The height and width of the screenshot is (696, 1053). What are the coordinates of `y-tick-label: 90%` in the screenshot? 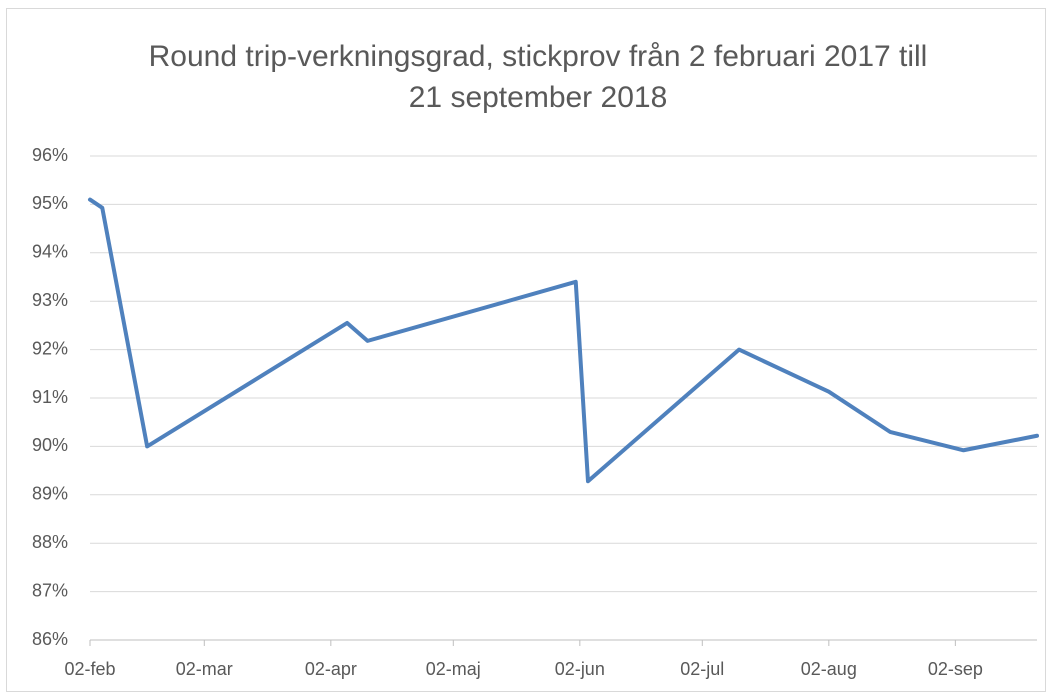 It's located at (50, 445).